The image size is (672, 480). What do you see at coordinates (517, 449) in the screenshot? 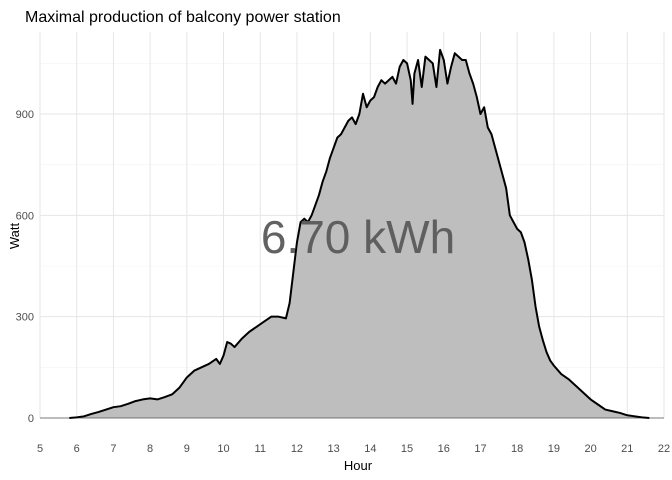
I see `x-tick-label: 18` at bounding box center [517, 449].